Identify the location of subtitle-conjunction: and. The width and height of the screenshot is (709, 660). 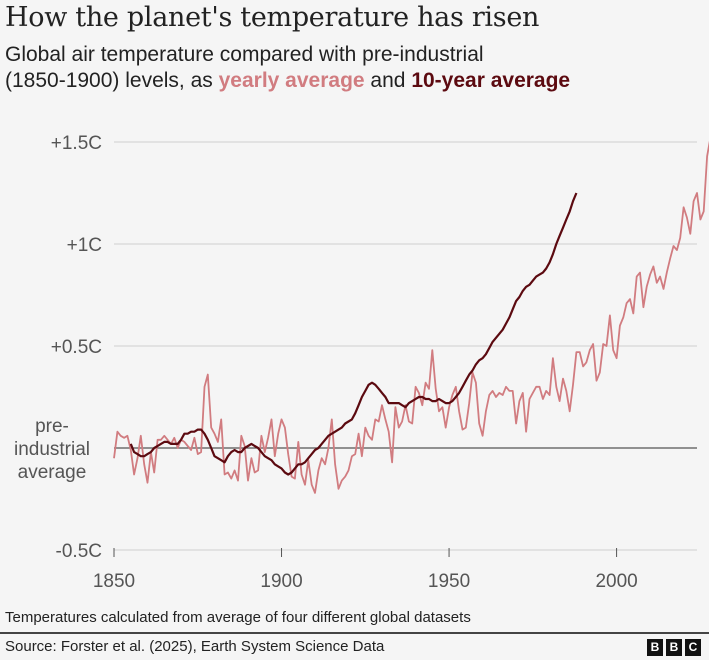
(388, 80).